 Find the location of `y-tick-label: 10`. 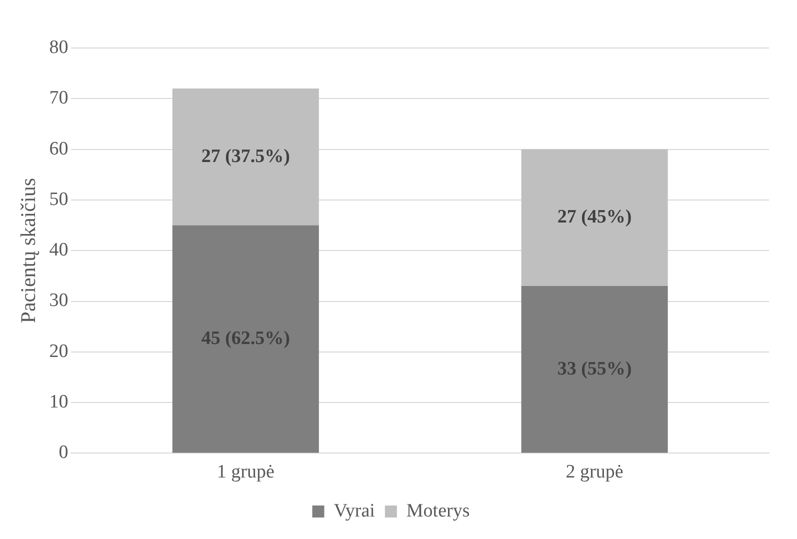

y-tick-label: 10 is located at coordinates (58, 402).